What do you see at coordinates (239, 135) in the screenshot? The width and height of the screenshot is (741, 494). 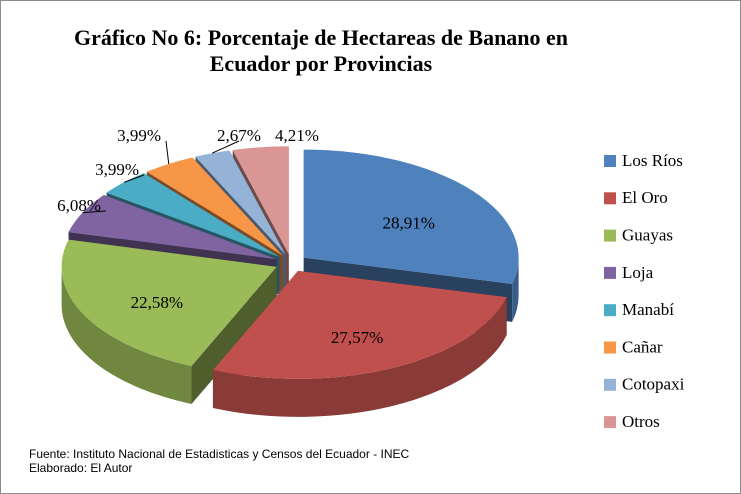 I see `data-label: 2,67%` at bounding box center [239, 135].